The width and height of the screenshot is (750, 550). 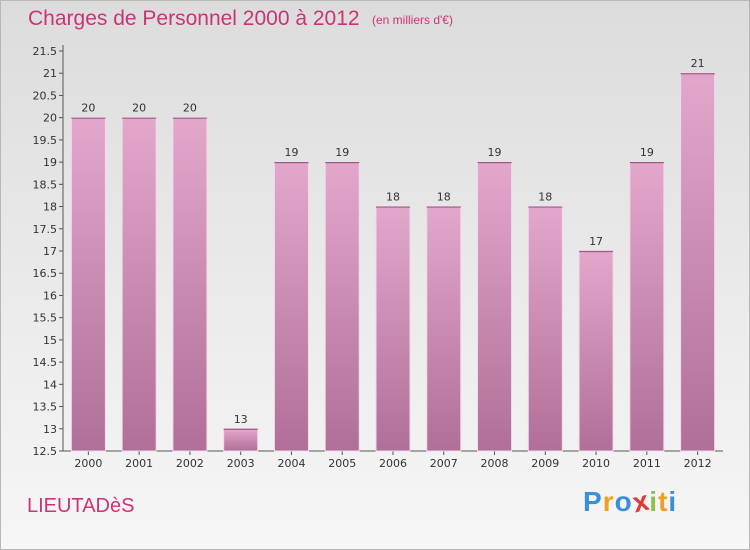 What do you see at coordinates (45, 407) in the screenshot?
I see `y-tick-label: 13.5` at bounding box center [45, 407].